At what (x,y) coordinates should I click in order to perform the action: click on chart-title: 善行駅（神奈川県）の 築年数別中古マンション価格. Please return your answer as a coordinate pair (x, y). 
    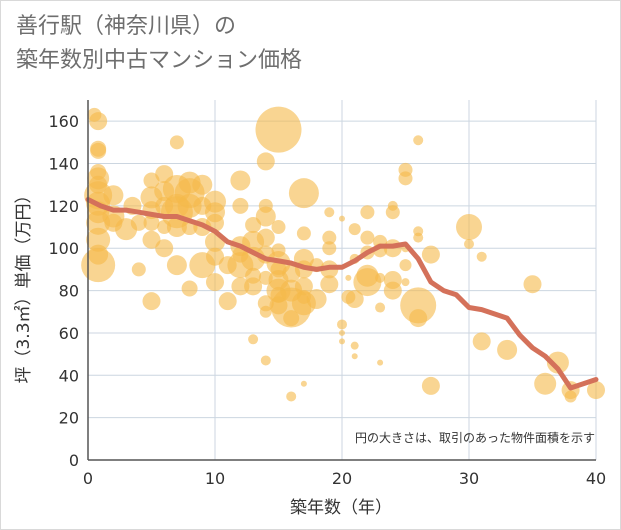
    Looking at the image, I should click on (159, 44).